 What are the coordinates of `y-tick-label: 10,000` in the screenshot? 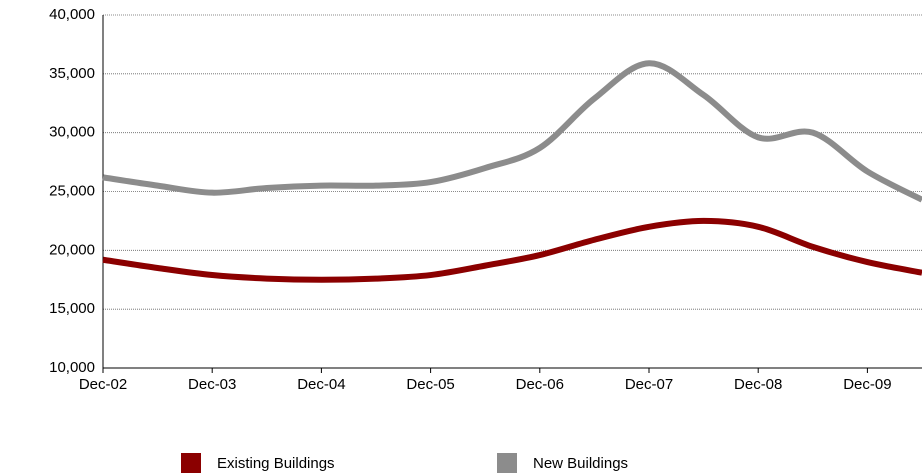 It's located at (72, 367).